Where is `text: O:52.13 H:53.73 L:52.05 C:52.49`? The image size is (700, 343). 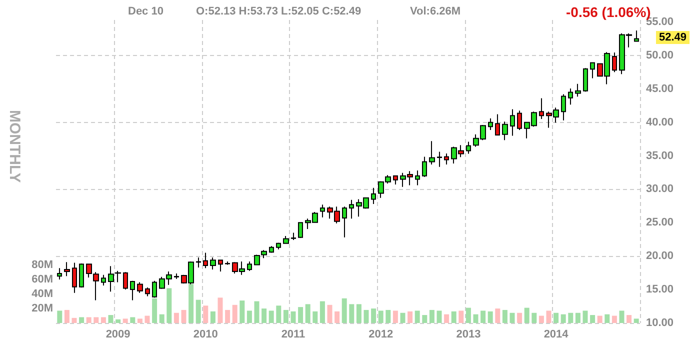 text: O:52.13 H:53.73 L:52.05 C:52.49 is located at coordinates (279, 12).